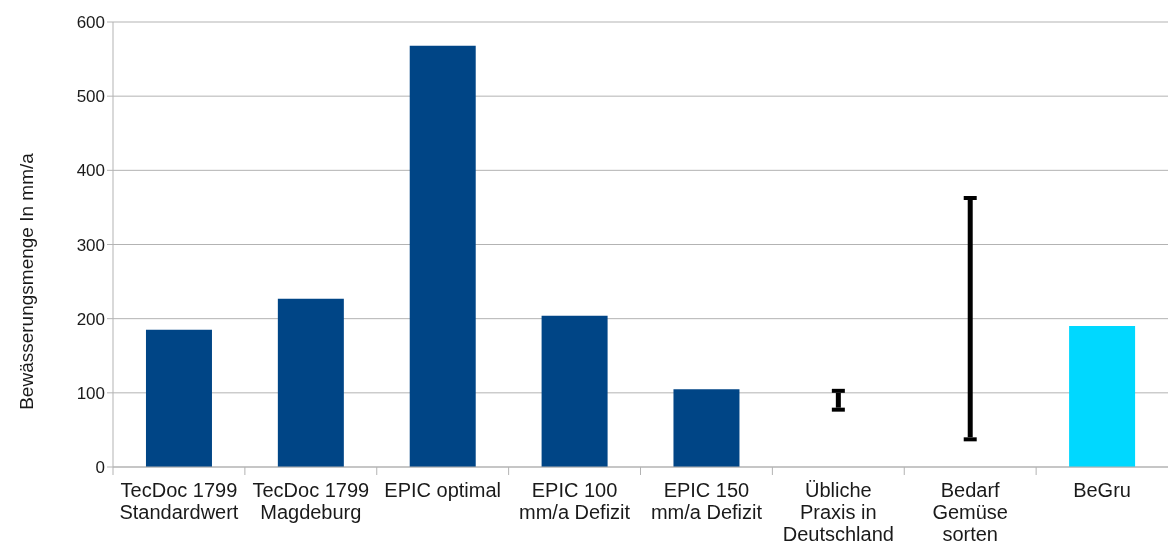  Describe the element at coordinates (443, 490) in the screenshot. I see `x-tick-label: EPIC optimal` at that location.